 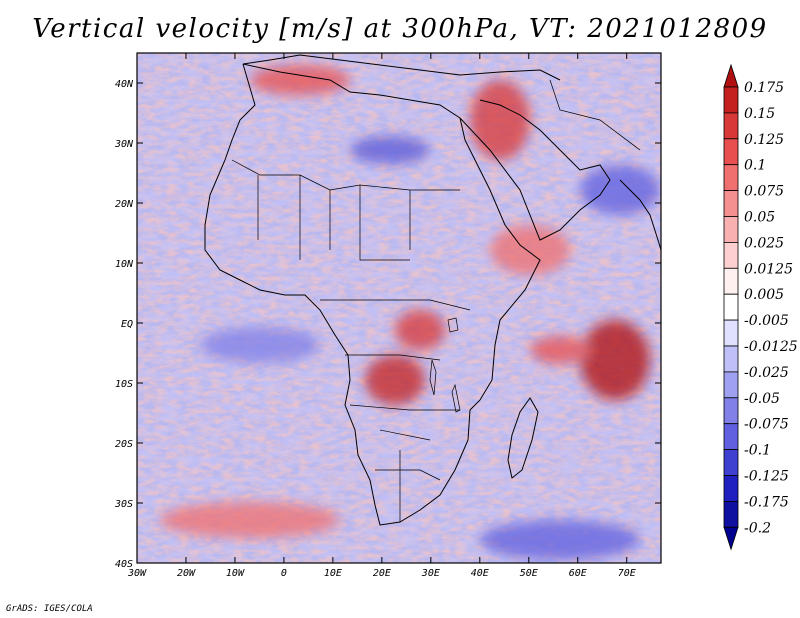 What do you see at coordinates (764, 88) in the screenshot?
I see `colorbar-label: 0.175` at bounding box center [764, 88].